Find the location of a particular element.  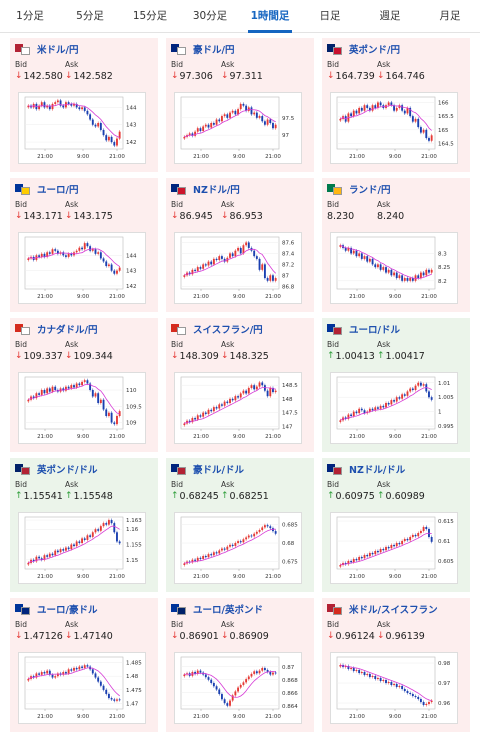

mini-chart: 0.615 0.61 0.605 21:00 9:00 21:00 is located at coordinates (394, 548).